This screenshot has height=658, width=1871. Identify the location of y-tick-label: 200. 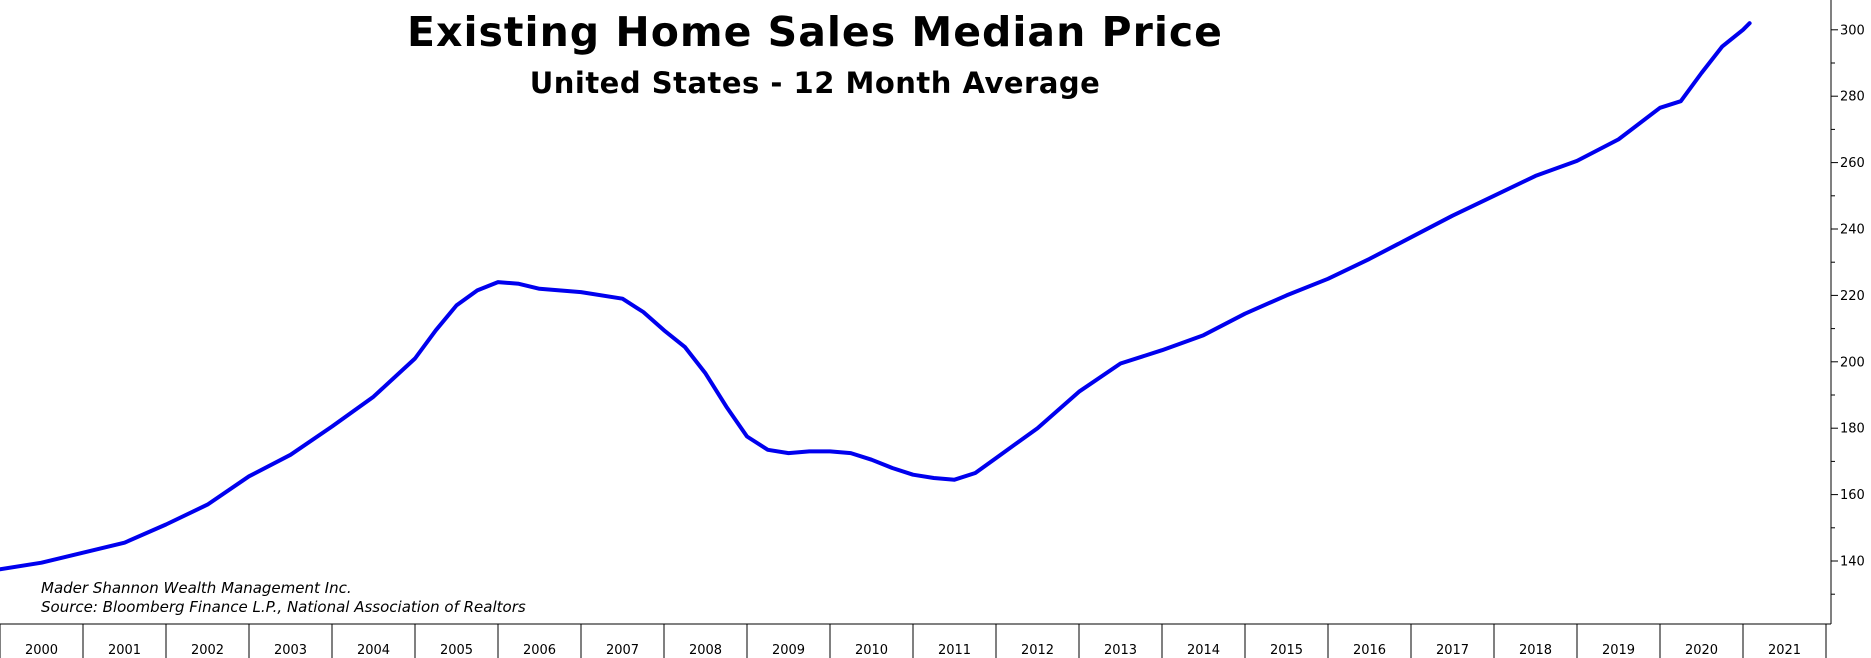
(1852, 362).